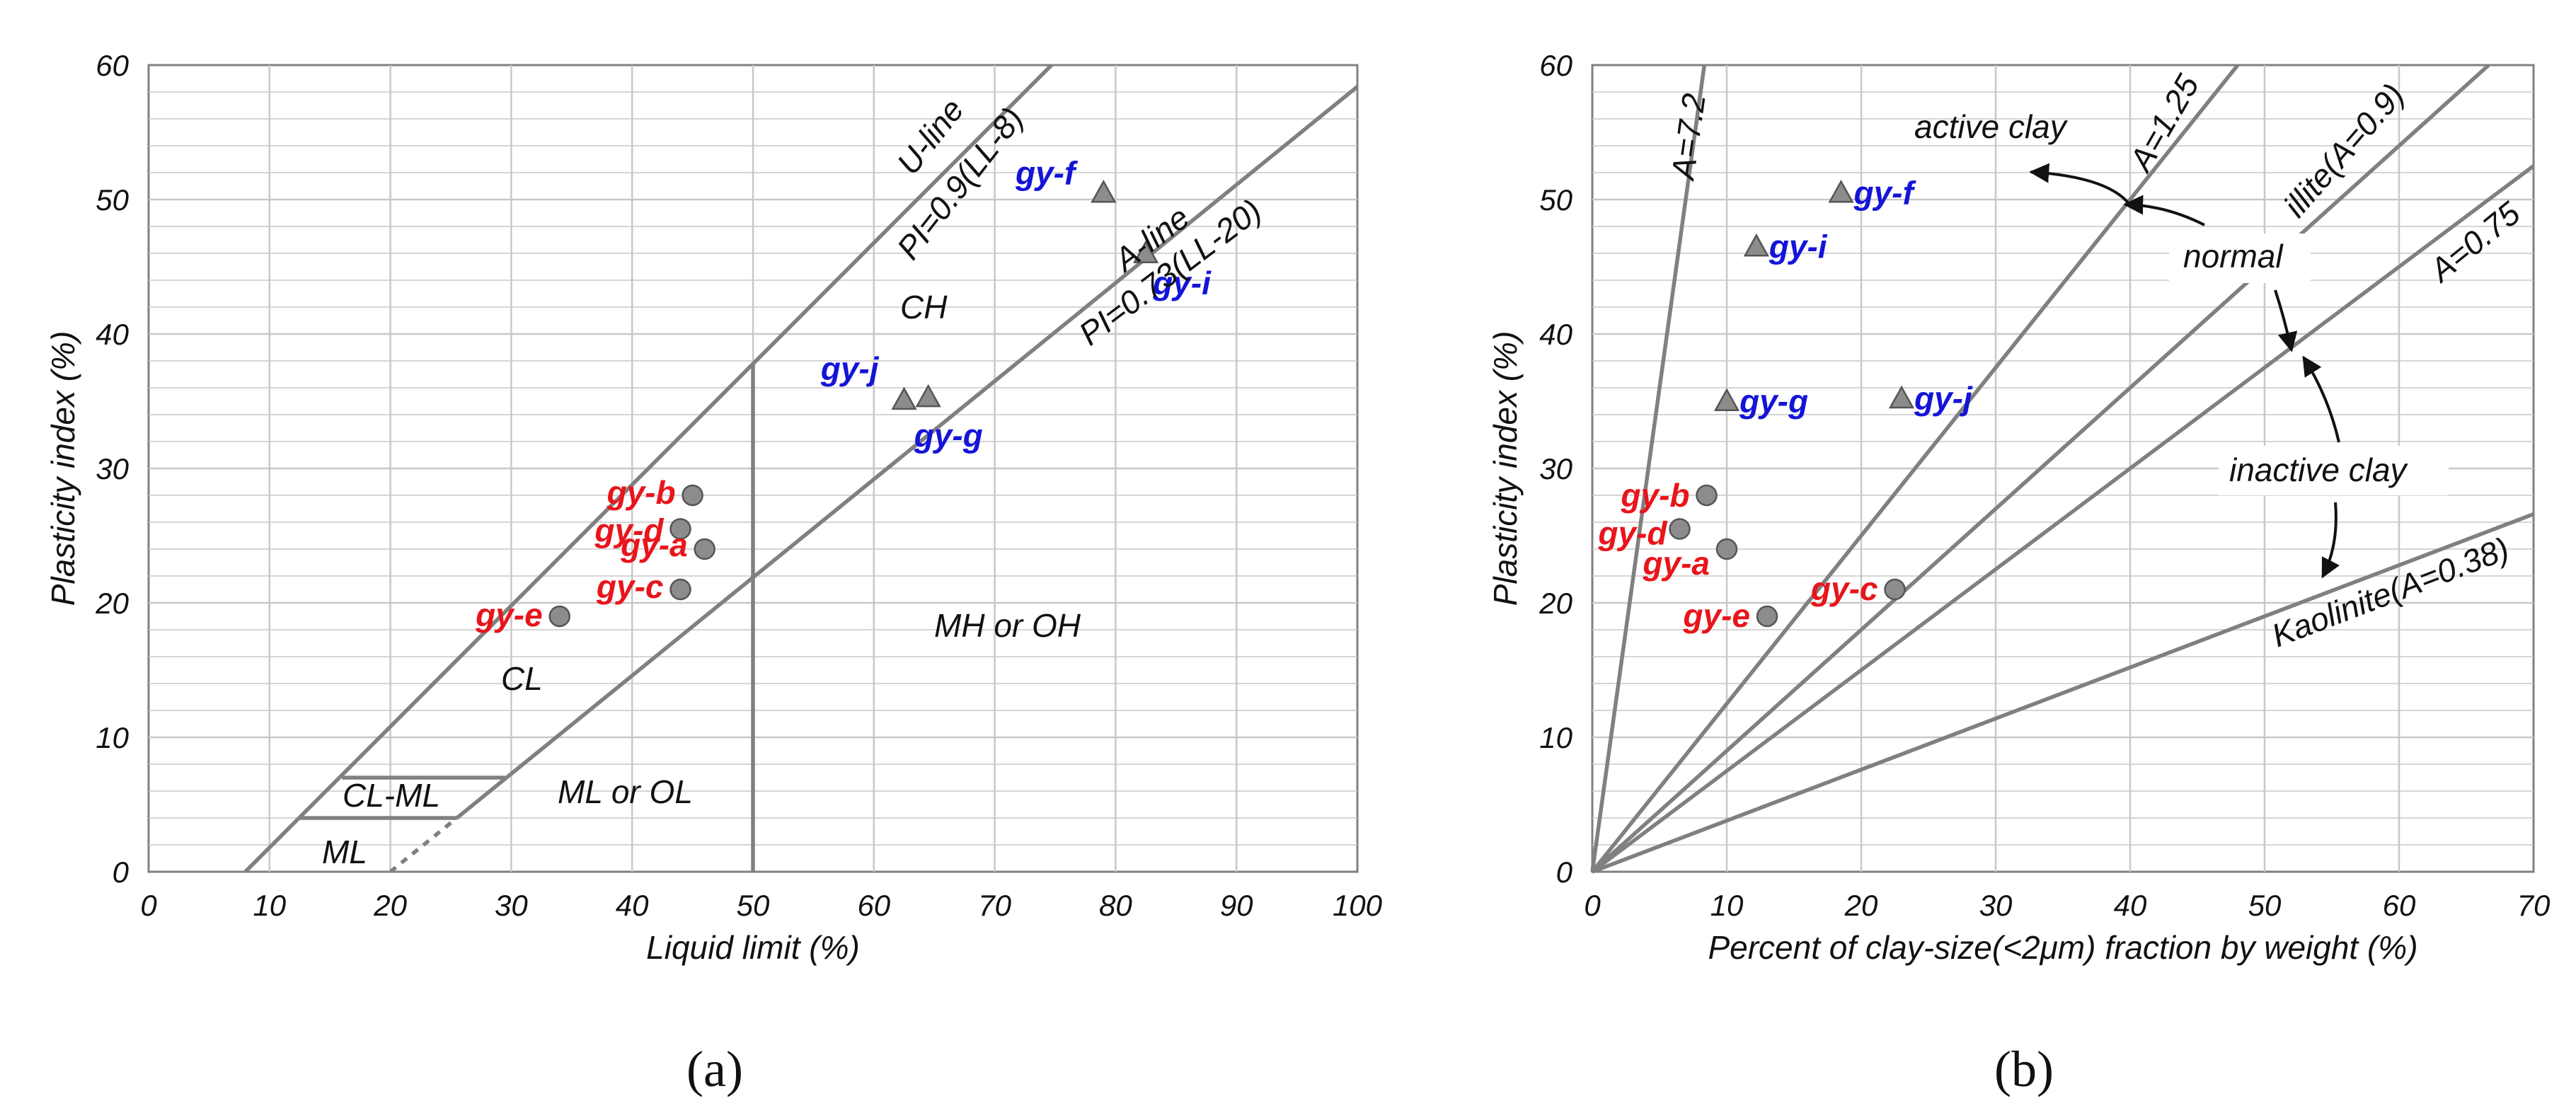 This screenshot has width=2576, height=1118. I want to click on panel-a-points, so click(854, 403).